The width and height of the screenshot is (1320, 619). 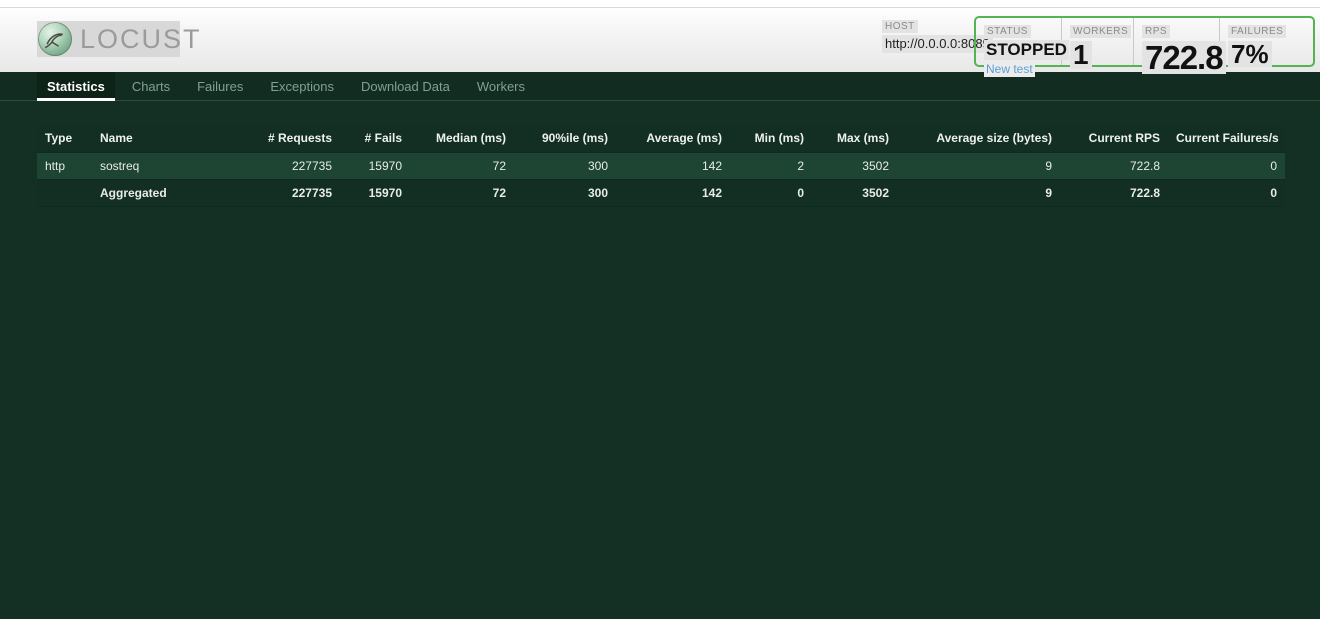 I want to click on status-label: STATUS, so click(x=1007, y=31).